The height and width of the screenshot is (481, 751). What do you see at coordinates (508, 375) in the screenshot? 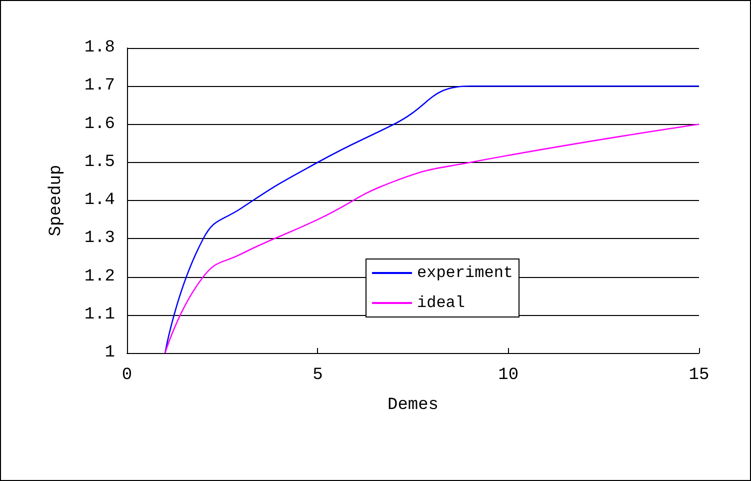
I see `x-tick-label: 10` at bounding box center [508, 375].